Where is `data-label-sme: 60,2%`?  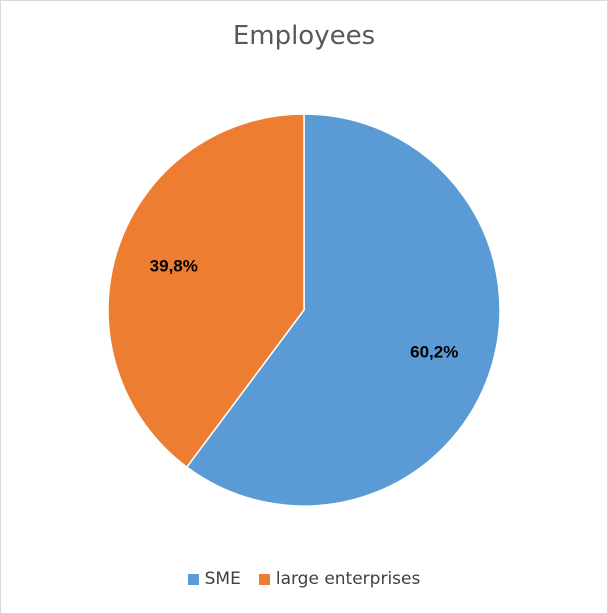
data-label-sme: 60,2% is located at coordinates (434, 352).